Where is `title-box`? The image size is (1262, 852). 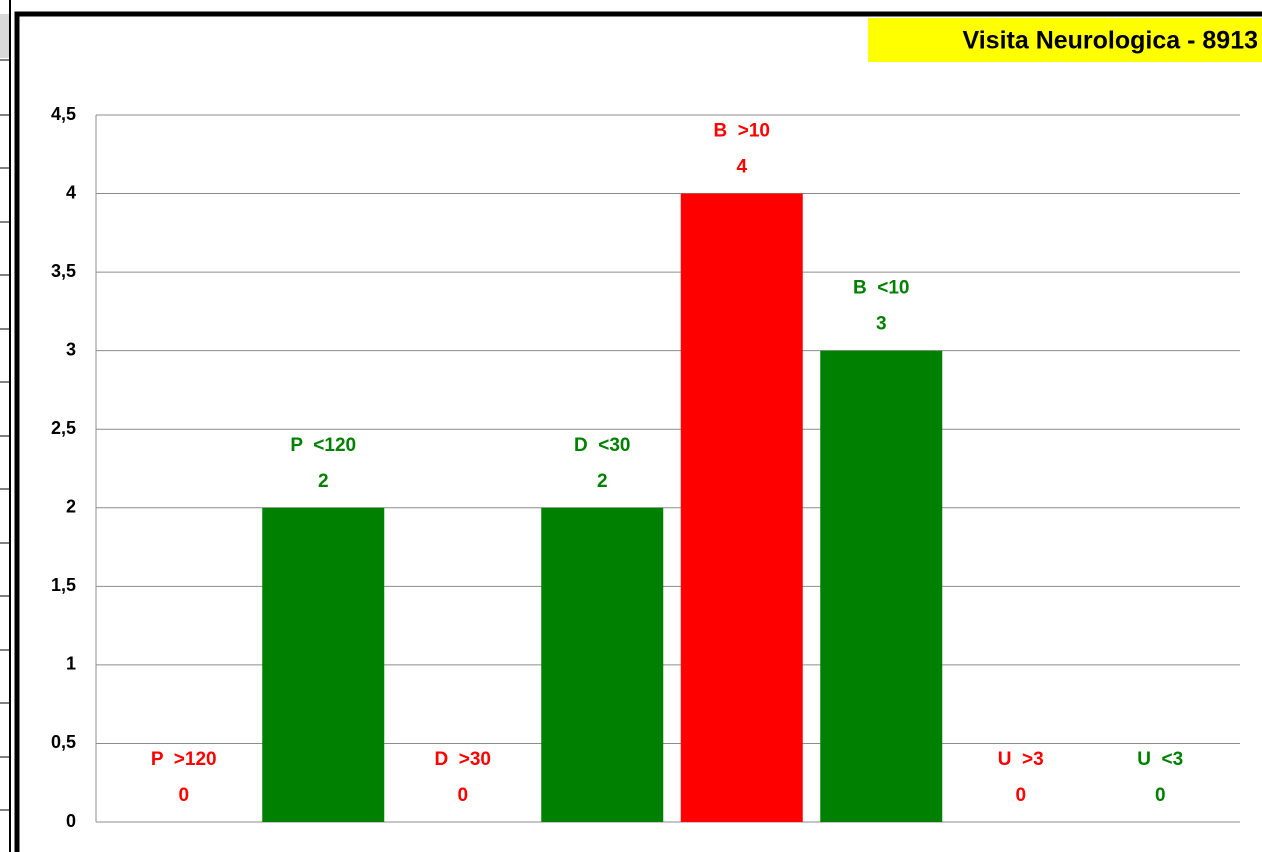 title-box is located at coordinates (1065, 40).